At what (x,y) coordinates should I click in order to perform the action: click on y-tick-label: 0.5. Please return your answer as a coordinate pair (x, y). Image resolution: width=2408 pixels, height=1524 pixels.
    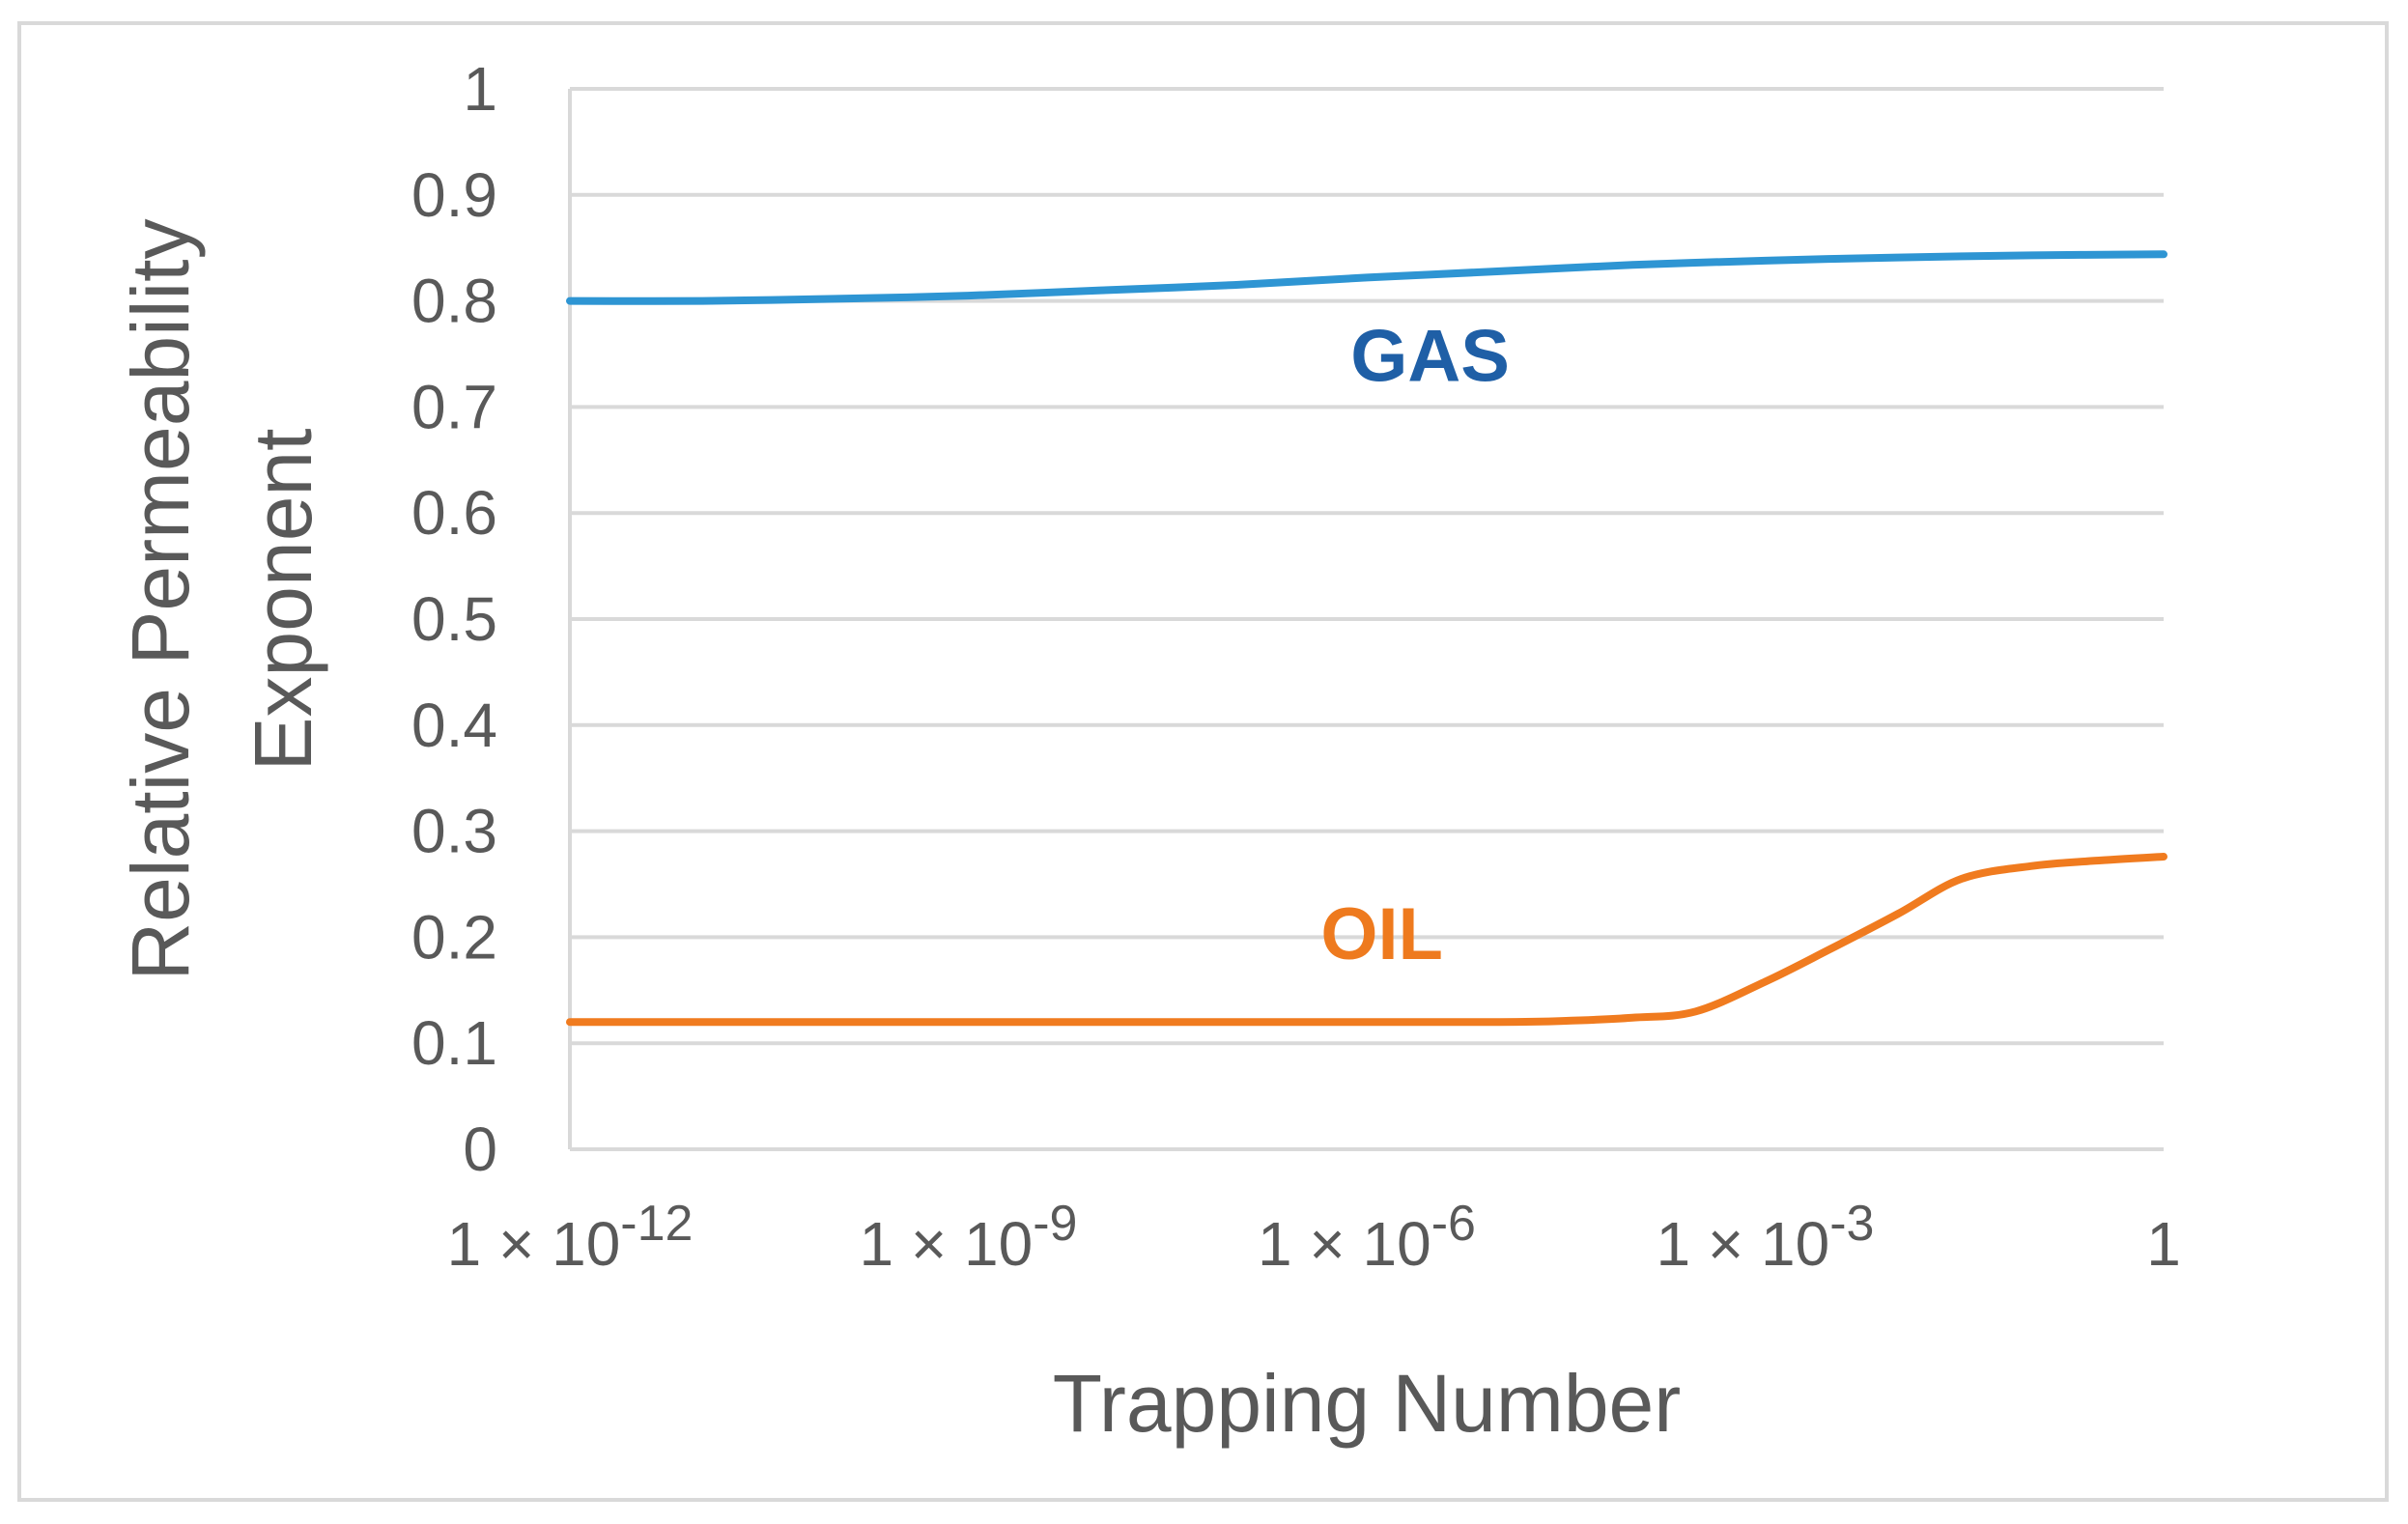
    Looking at the image, I should click on (454, 619).